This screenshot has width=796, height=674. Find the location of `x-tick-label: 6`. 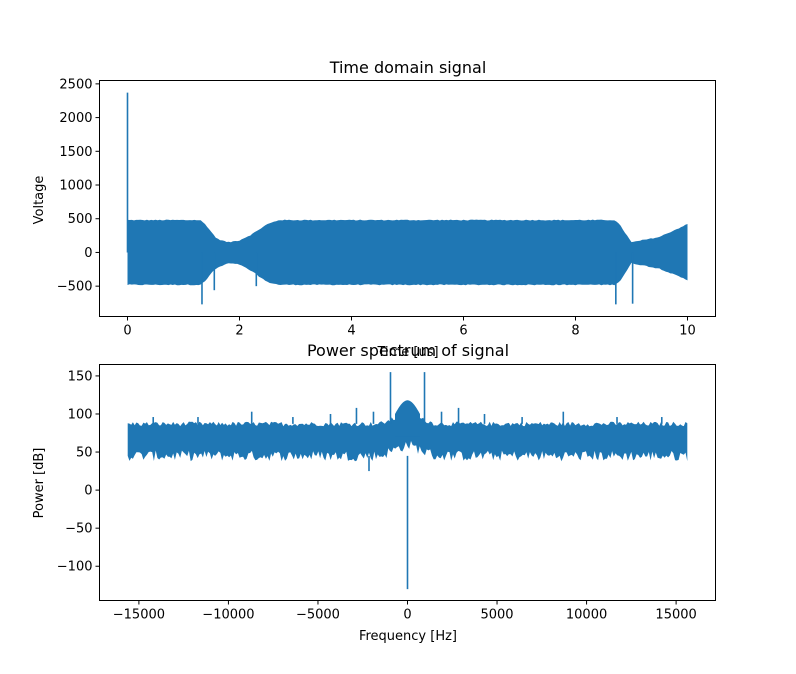

x-tick-label: 6 is located at coordinates (463, 331).